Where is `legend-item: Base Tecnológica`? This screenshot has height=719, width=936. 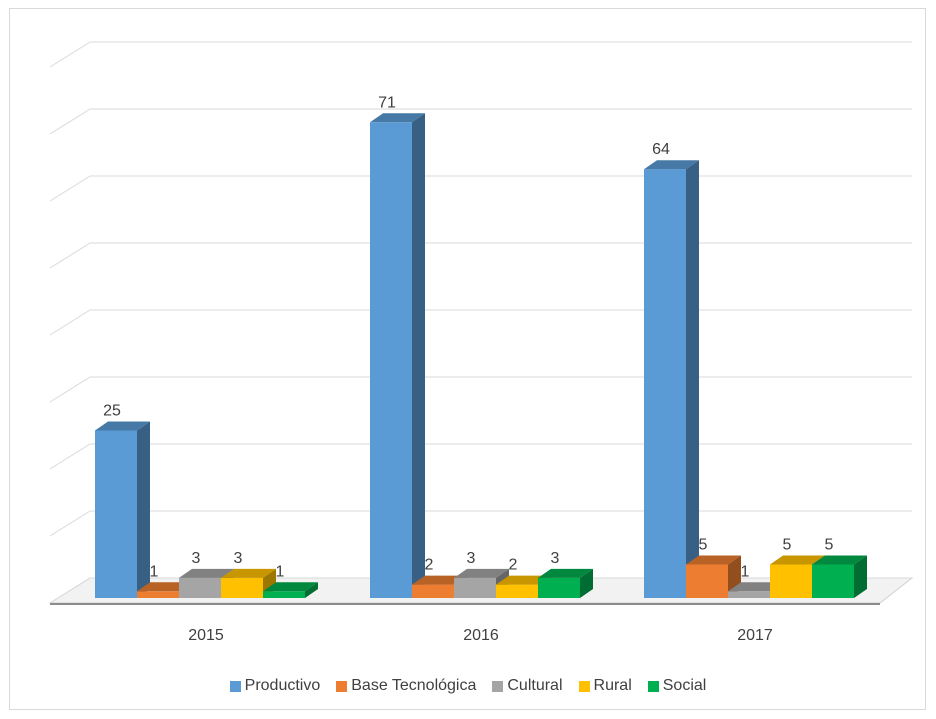
legend-item: Base Tecnológica is located at coordinates (406, 686).